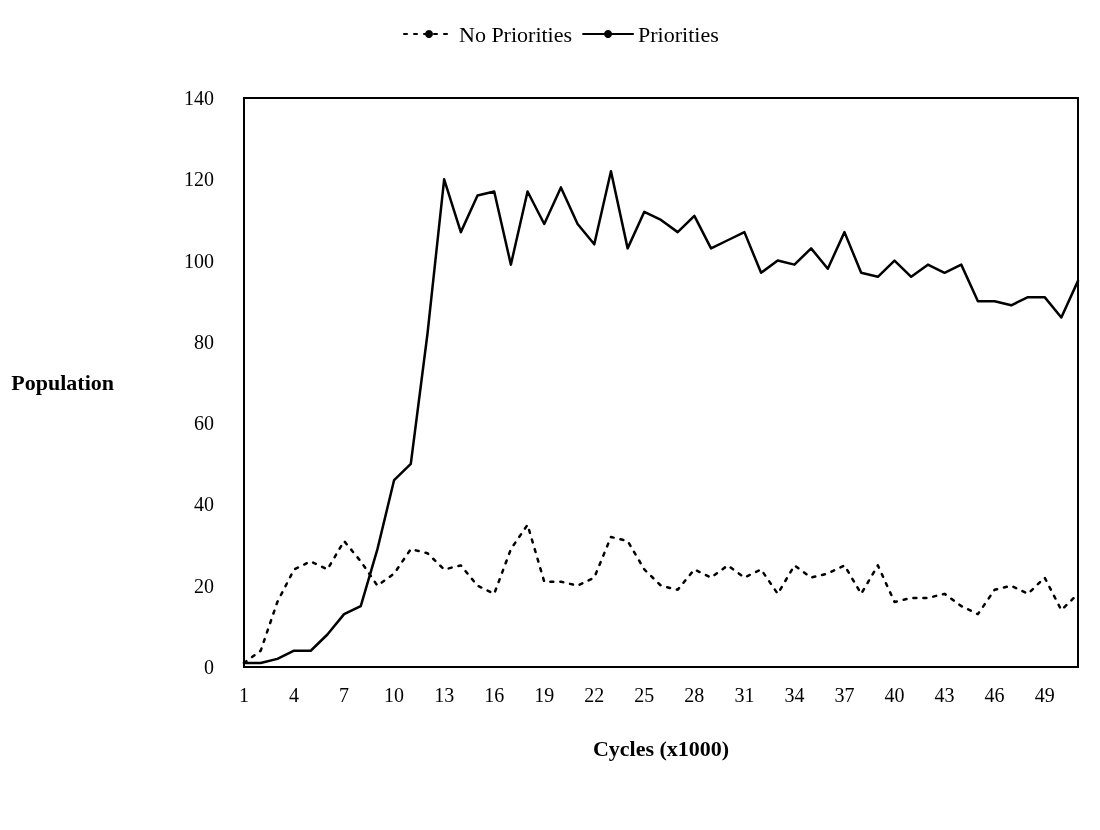 The image size is (1100, 830). Describe the element at coordinates (661, 748) in the screenshot. I see `x-axis-title: Cycles (x1000)` at that location.